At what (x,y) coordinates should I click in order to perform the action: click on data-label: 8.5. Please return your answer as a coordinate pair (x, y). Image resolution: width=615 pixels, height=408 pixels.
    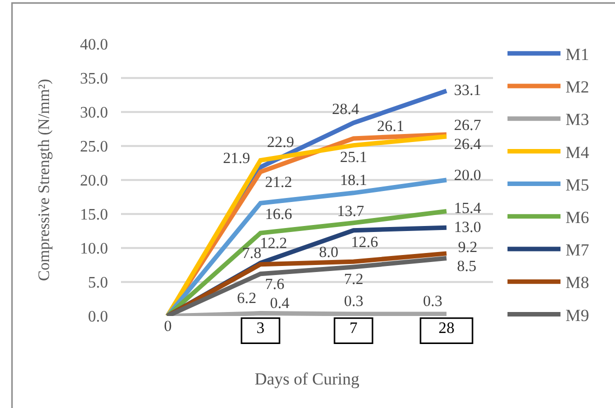
    Looking at the image, I should click on (467, 266).